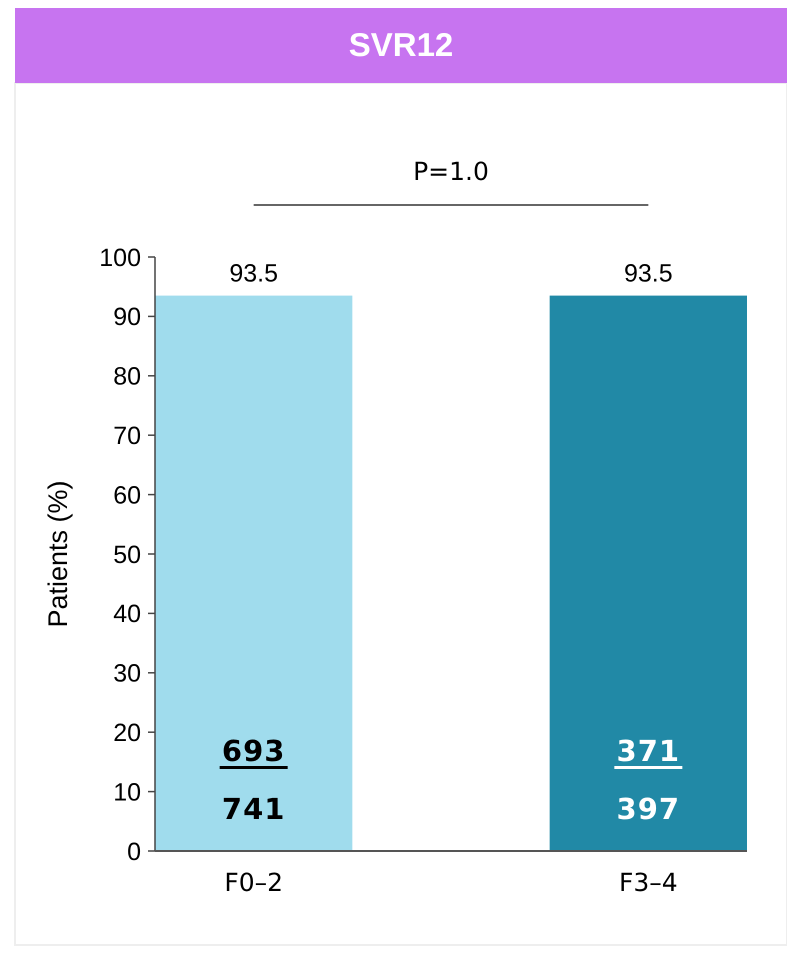 Image resolution: width=787 pixels, height=955 pixels. Describe the element at coordinates (451, 171) in the screenshot. I see `text: P=1.0` at that location.